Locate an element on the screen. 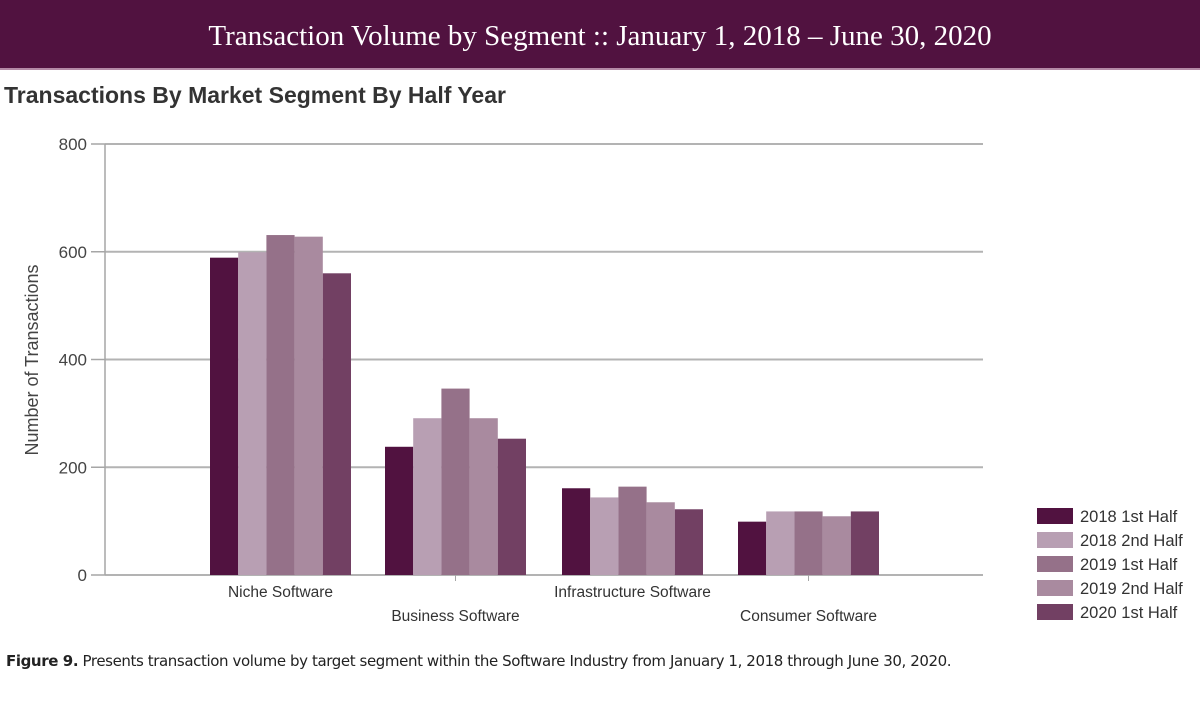  legend-label: 2019 2nd Half is located at coordinates (1131, 589).